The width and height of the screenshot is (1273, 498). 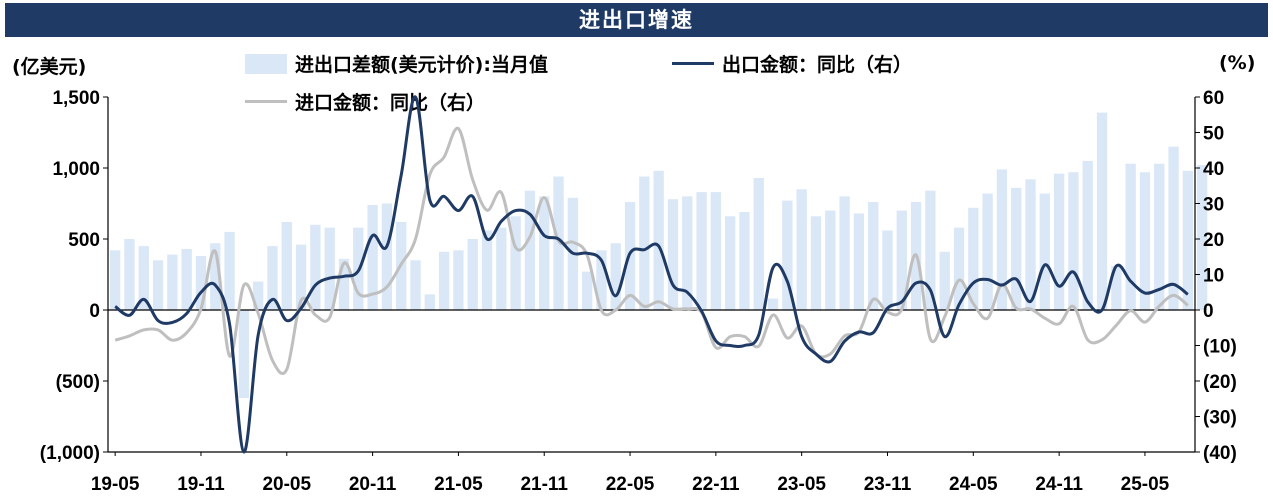 I want to click on x-tick-label: 21-11, so click(x=544, y=484).